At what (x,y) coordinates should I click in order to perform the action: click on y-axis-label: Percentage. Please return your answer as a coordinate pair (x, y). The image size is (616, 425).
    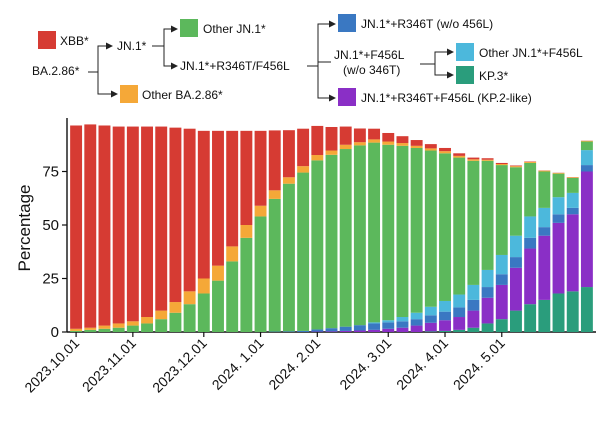
    Looking at the image, I should click on (24, 228).